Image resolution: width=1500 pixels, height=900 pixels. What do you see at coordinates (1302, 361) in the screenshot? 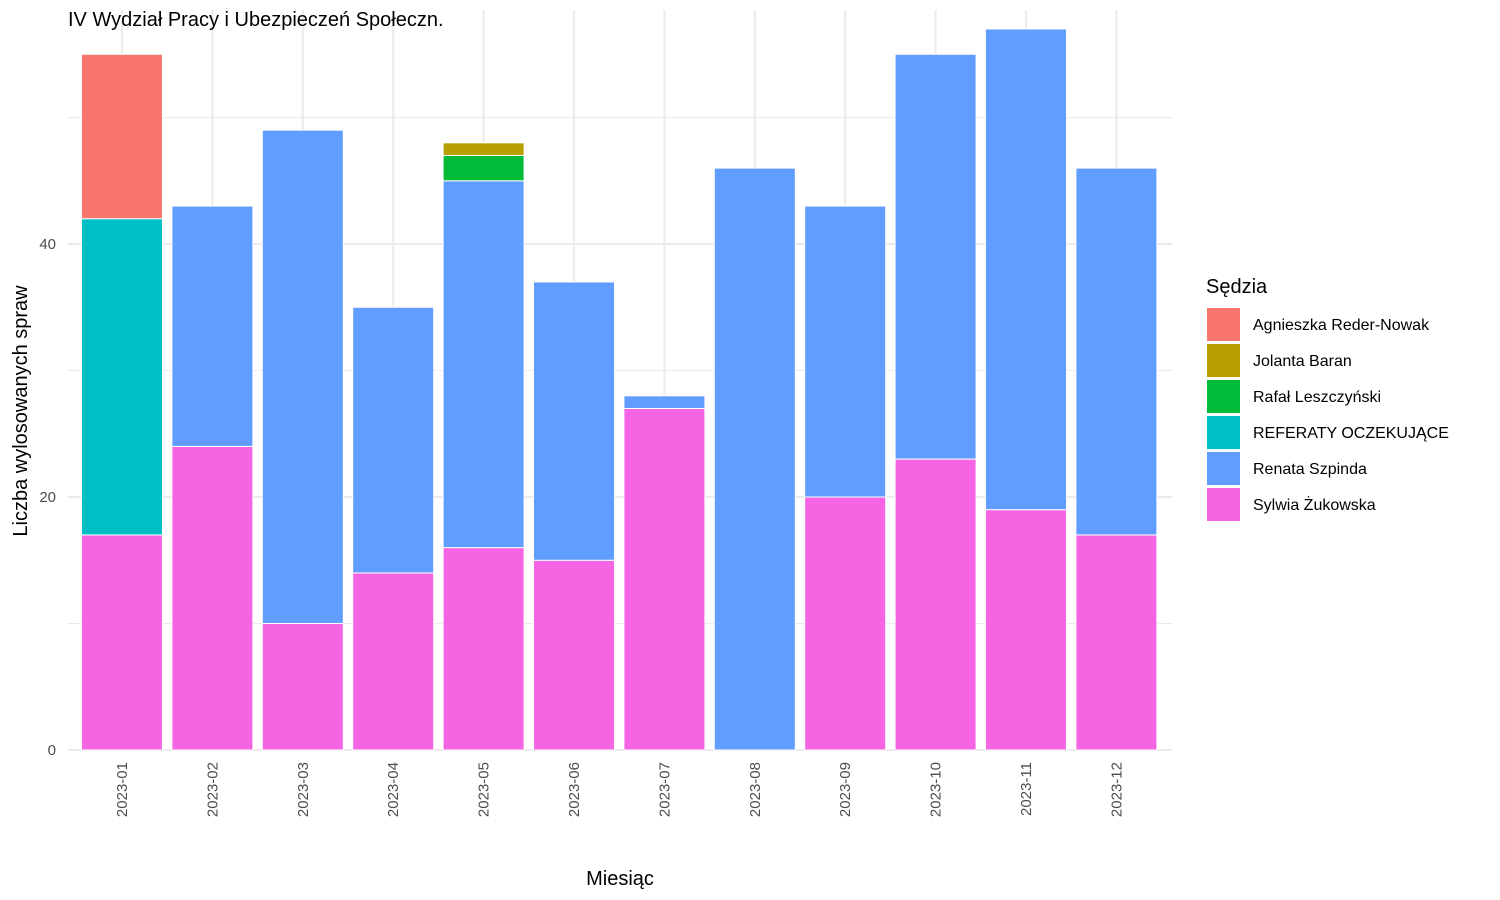
I see `legend-label: Jolanta Baran` at bounding box center [1302, 361].